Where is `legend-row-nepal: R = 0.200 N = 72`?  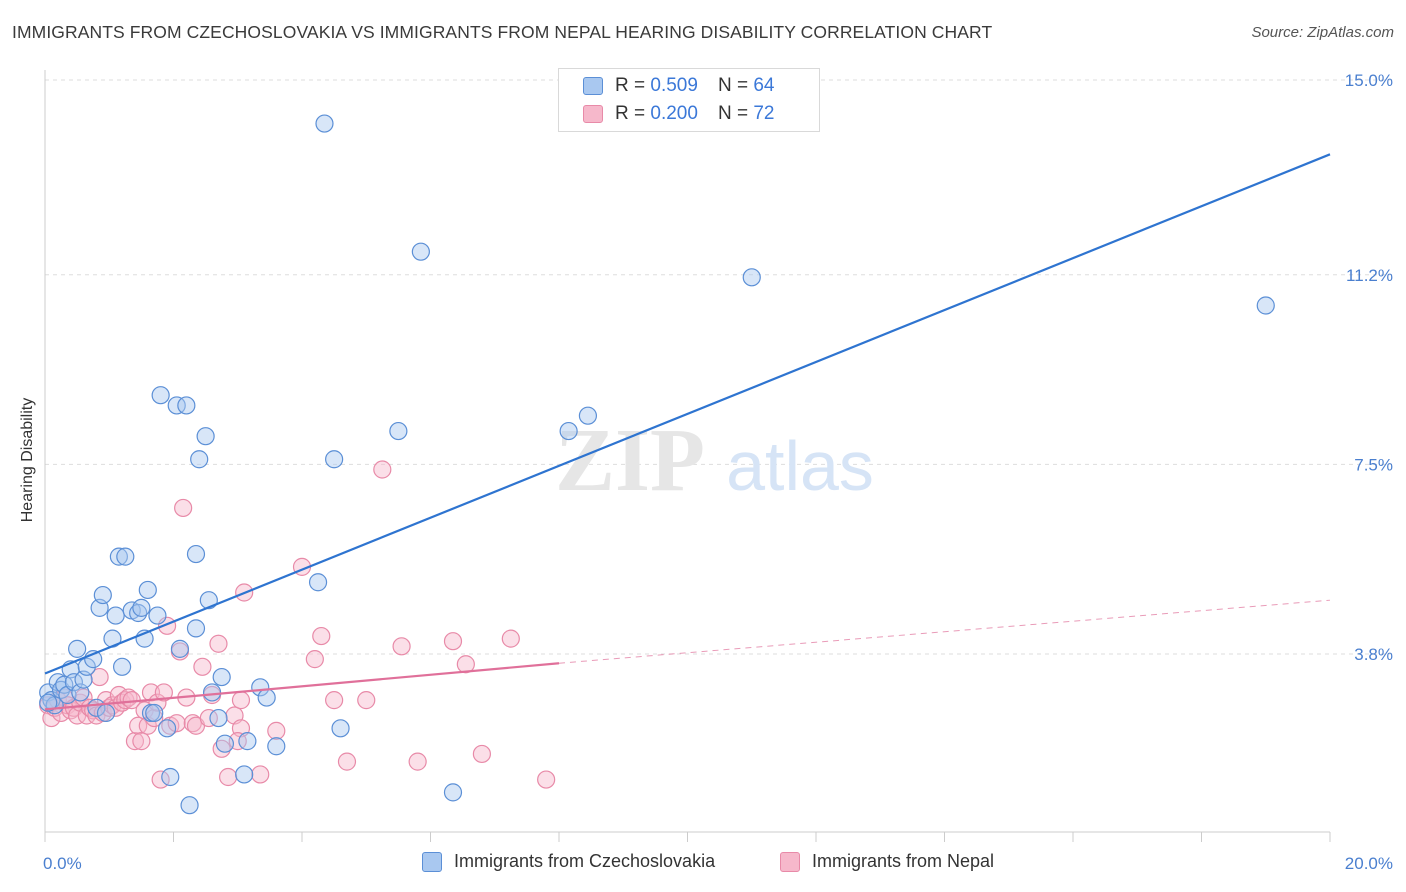 legend-row-nepal: R = 0.200 N = 72 is located at coordinates (678, 114).